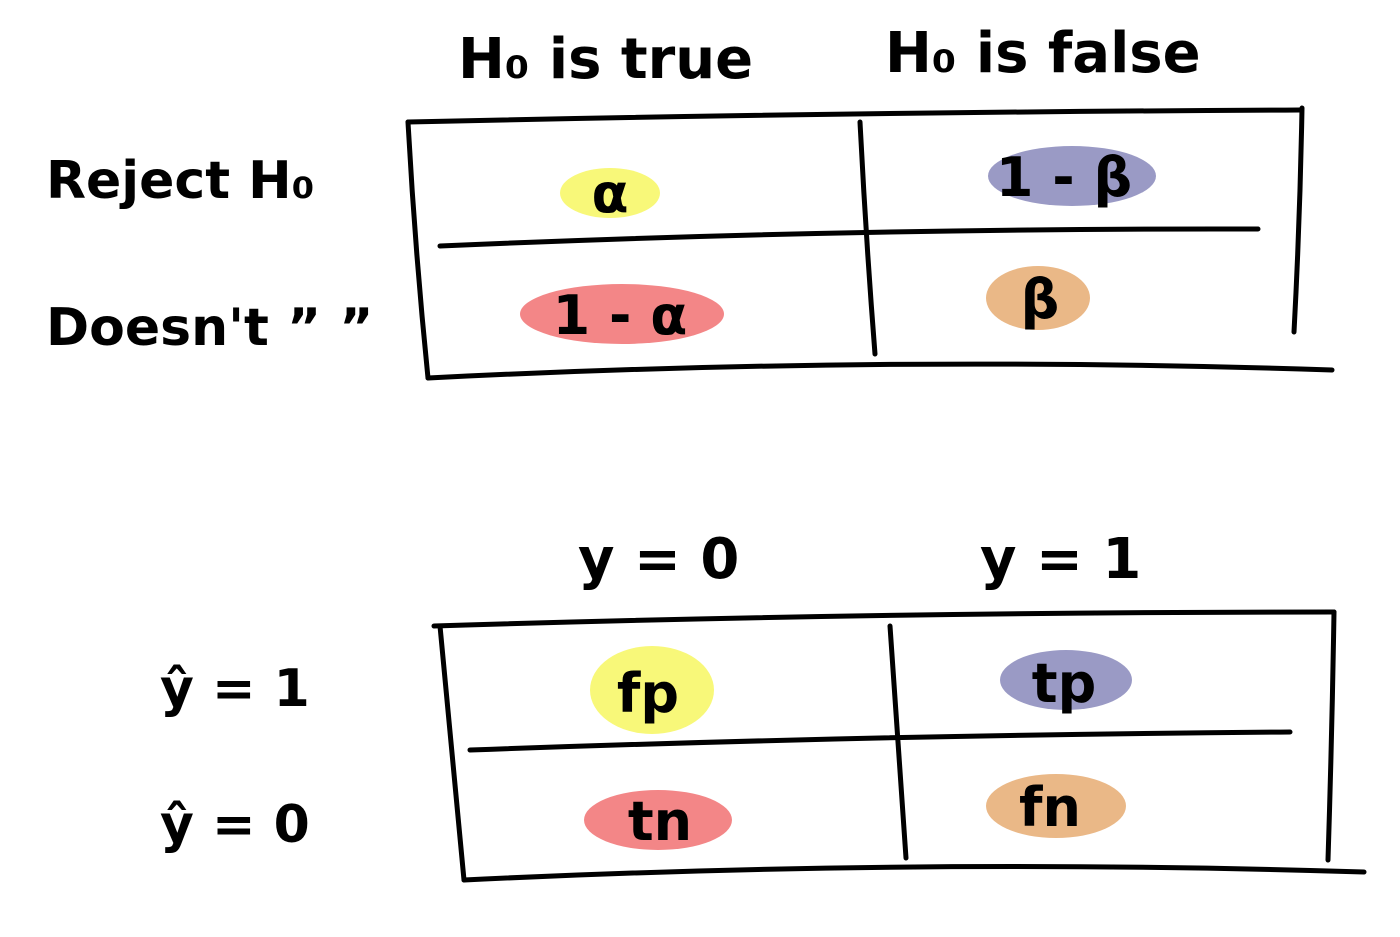 The image size is (1400, 937). Describe the element at coordinates (884, 619) in the screenshot. I see `confusion-table-top-border` at that location.